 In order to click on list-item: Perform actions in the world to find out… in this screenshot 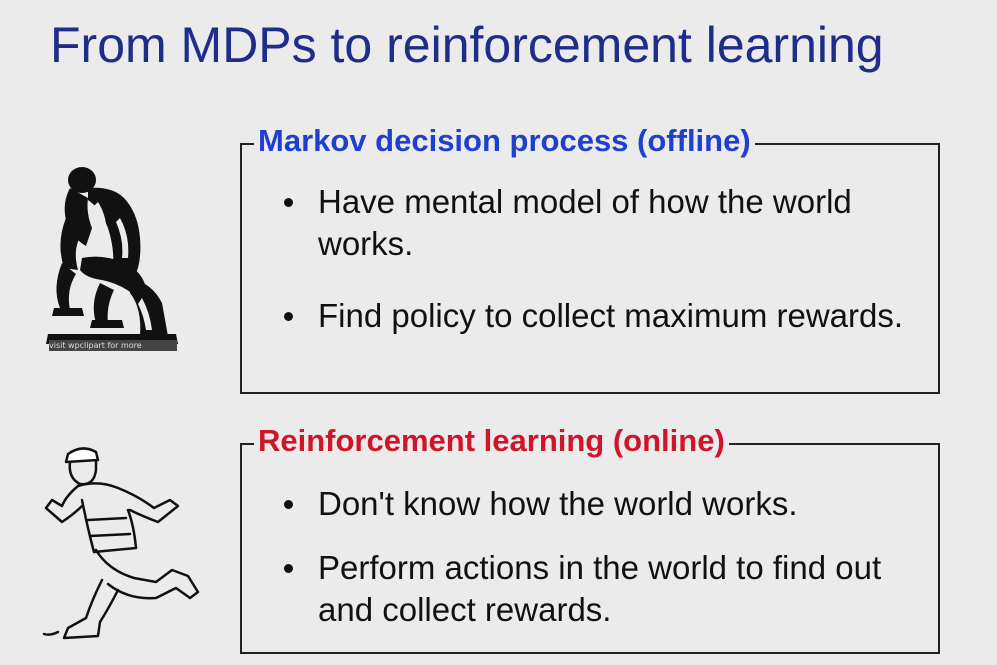, I will do `click(598, 589)`.